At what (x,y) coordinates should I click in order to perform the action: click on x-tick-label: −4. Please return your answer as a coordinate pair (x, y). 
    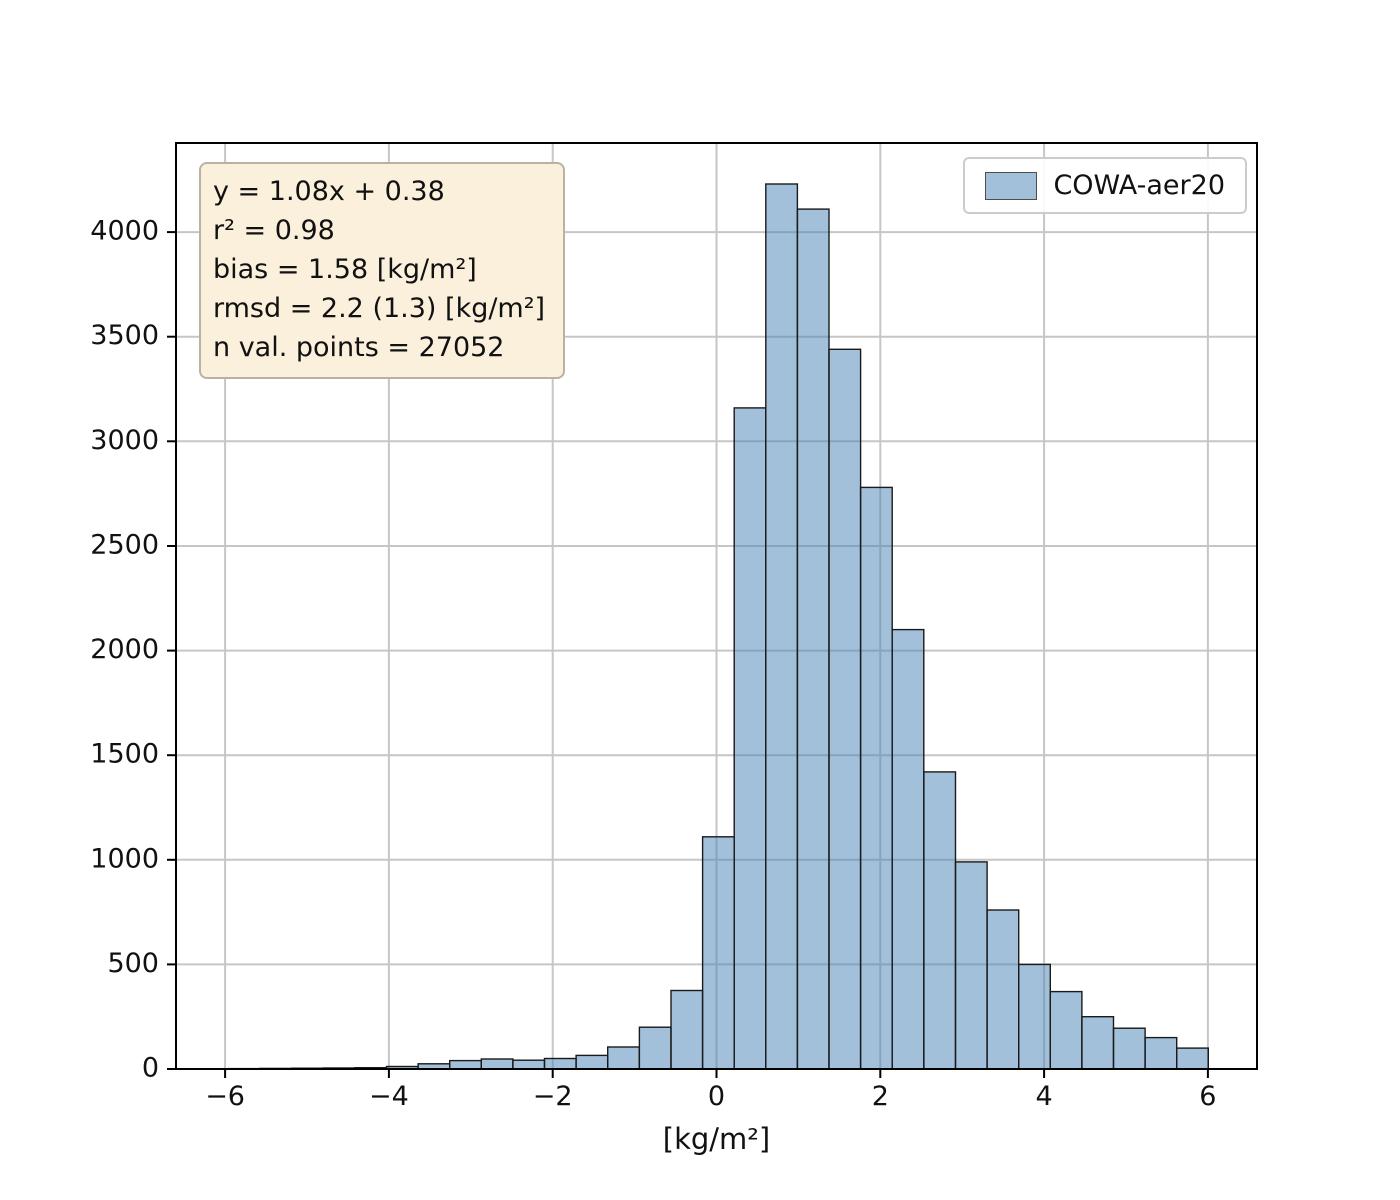
    Looking at the image, I should click on (389, 1096).